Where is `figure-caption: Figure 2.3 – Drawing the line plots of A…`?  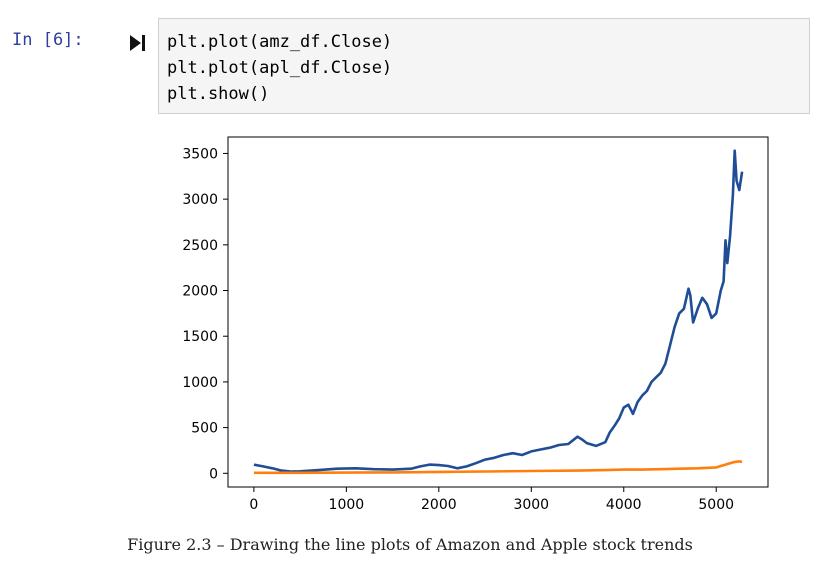 figure-caption: Figure 2.3 – Drawing the line plots of A… is located at coordinates (410, 544).